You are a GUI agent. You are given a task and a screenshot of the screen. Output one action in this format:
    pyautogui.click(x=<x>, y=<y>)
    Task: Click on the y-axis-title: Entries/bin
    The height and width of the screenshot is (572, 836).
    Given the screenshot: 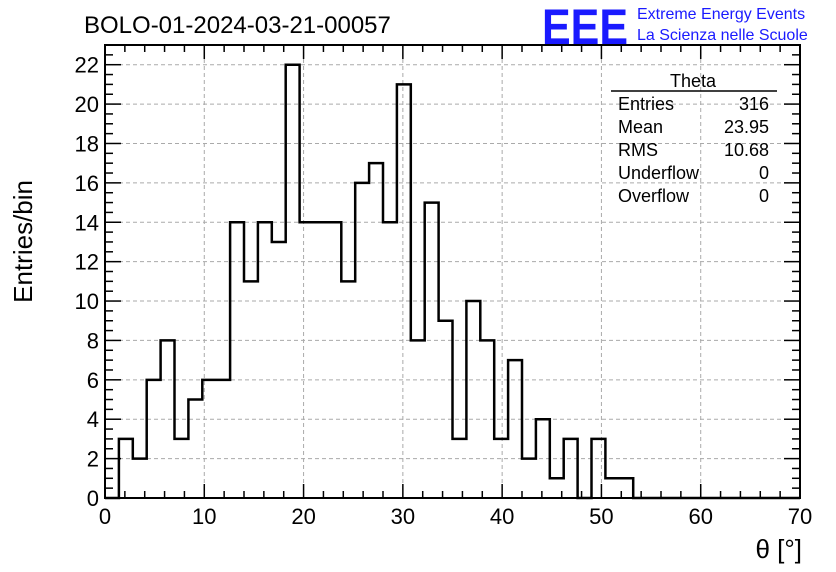 What is the action you would take?
    pyautogui.click(x=23, y=241)
    